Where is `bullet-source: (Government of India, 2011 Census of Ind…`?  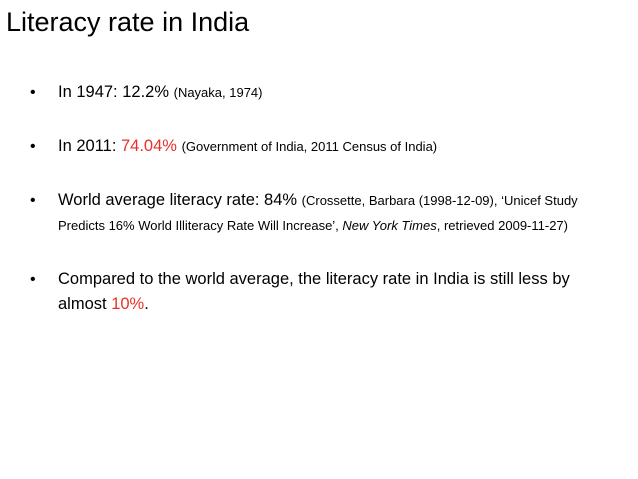
bullet-source: (Government of India, 2011 Census of Ind… is located at coordinates (309, 146).